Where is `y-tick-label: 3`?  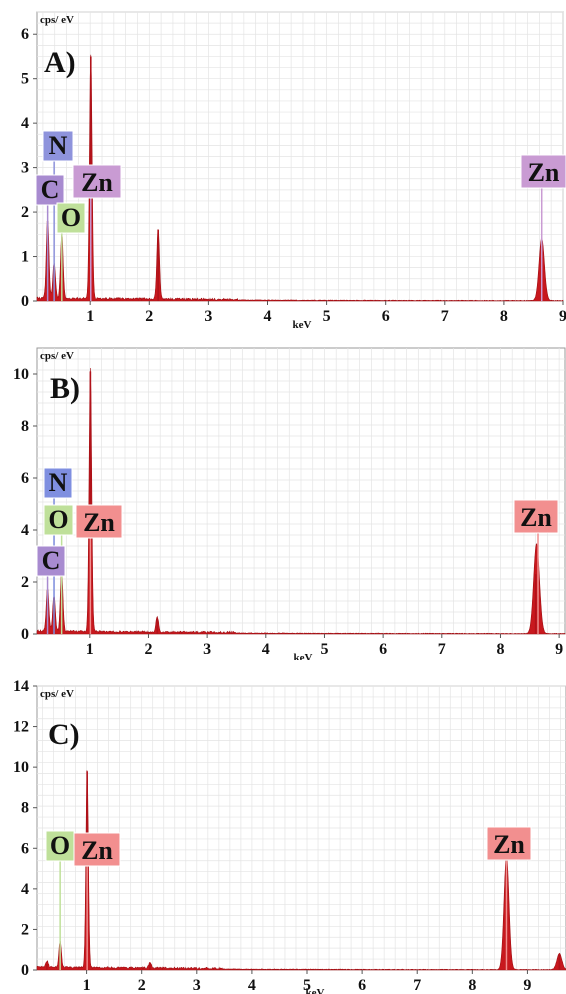 y-tick-label: 3 is located at coordinates (25, 168).